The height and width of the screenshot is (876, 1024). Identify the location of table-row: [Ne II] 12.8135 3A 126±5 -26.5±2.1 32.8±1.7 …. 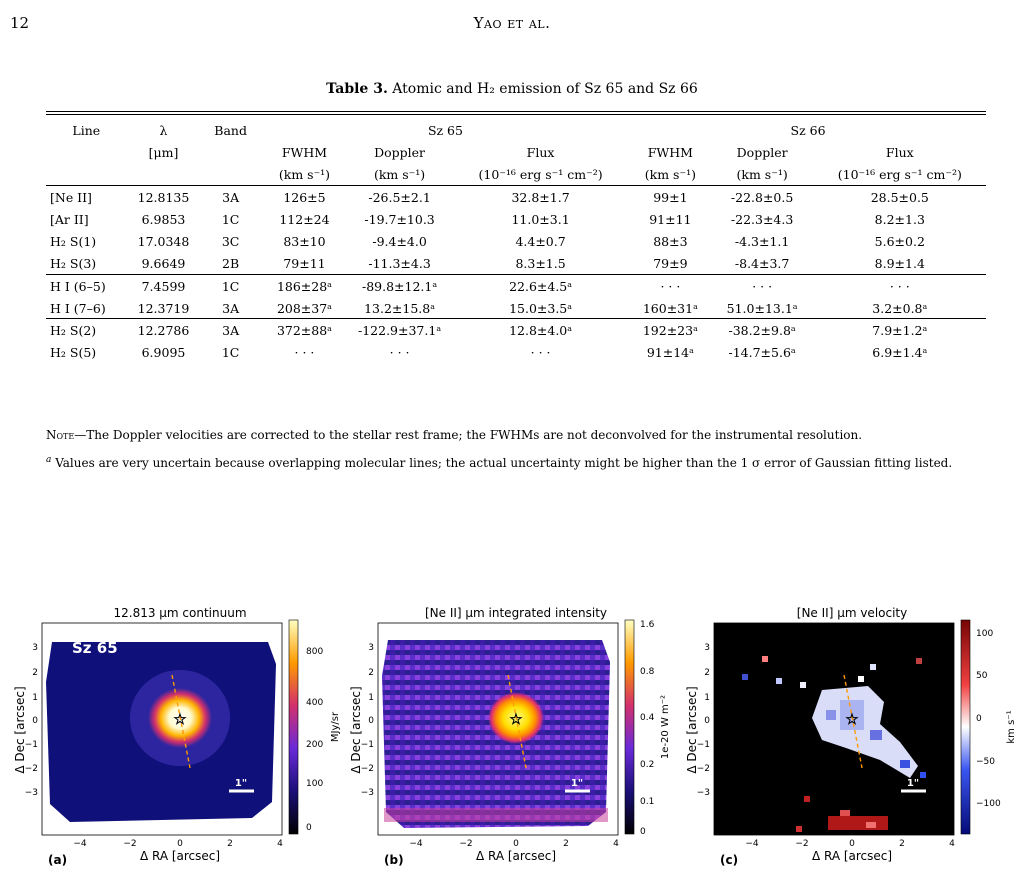
(516, 196).